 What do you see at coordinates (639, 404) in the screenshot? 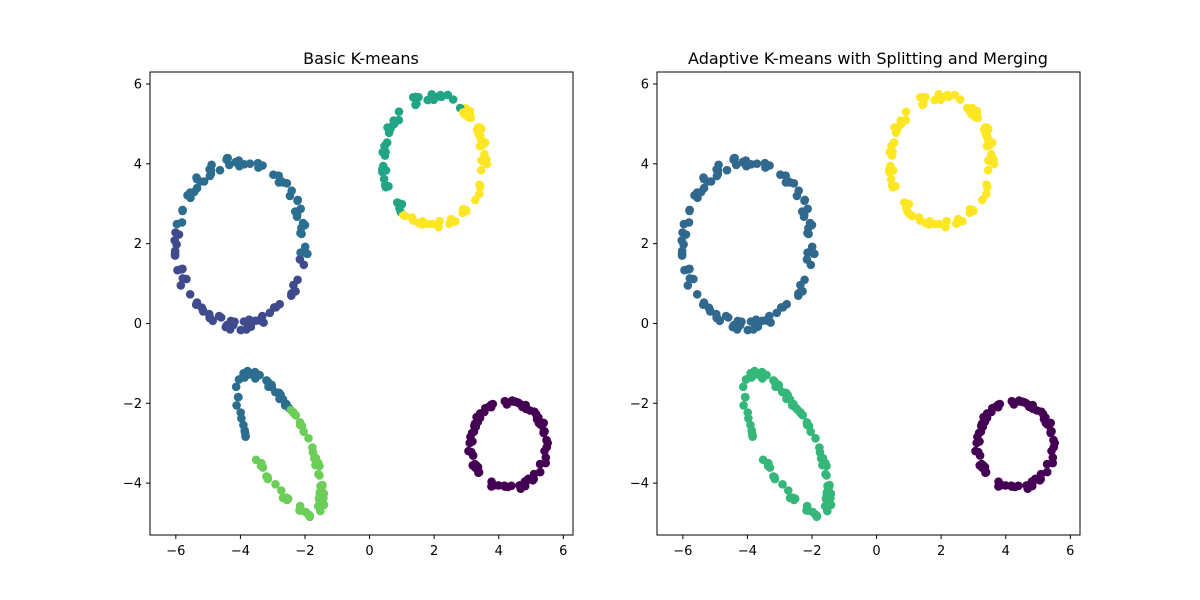
I see `y-tick-label: −2` at bounding box center [639, 404].